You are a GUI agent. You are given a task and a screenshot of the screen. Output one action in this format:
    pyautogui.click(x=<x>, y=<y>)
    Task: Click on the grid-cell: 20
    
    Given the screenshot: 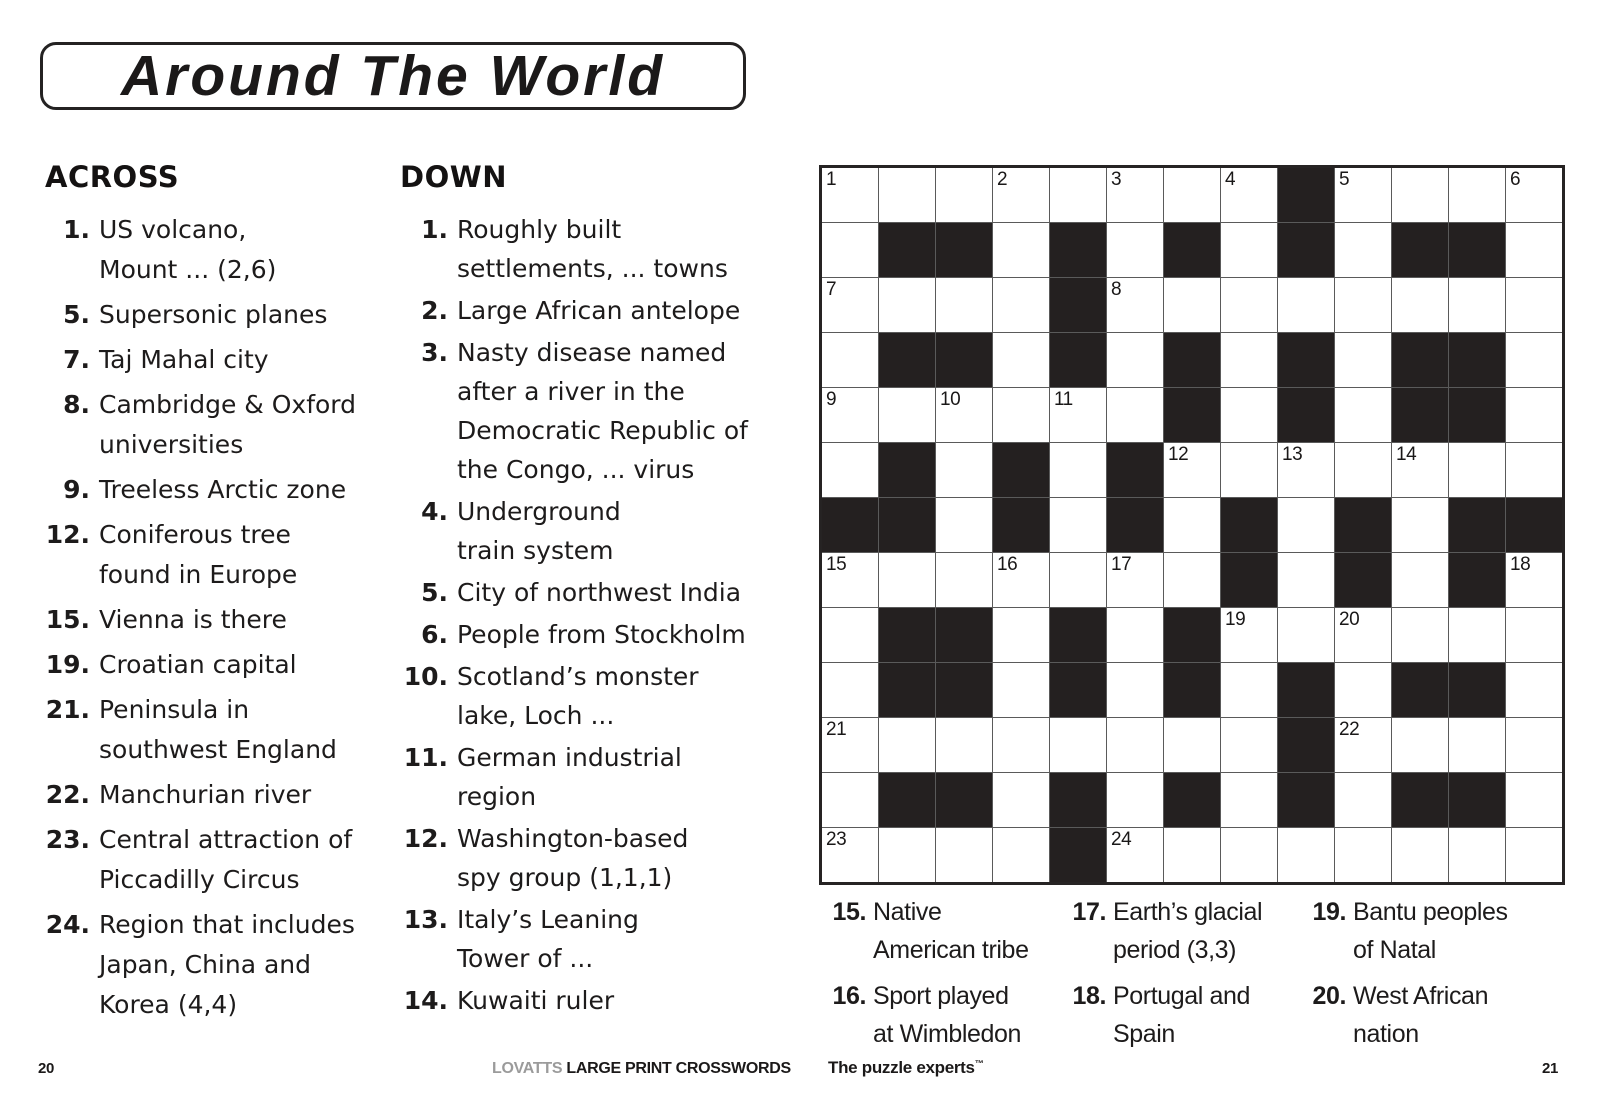 What is the action you would take?
    pyautogui.click(x=1363, y=635)
    